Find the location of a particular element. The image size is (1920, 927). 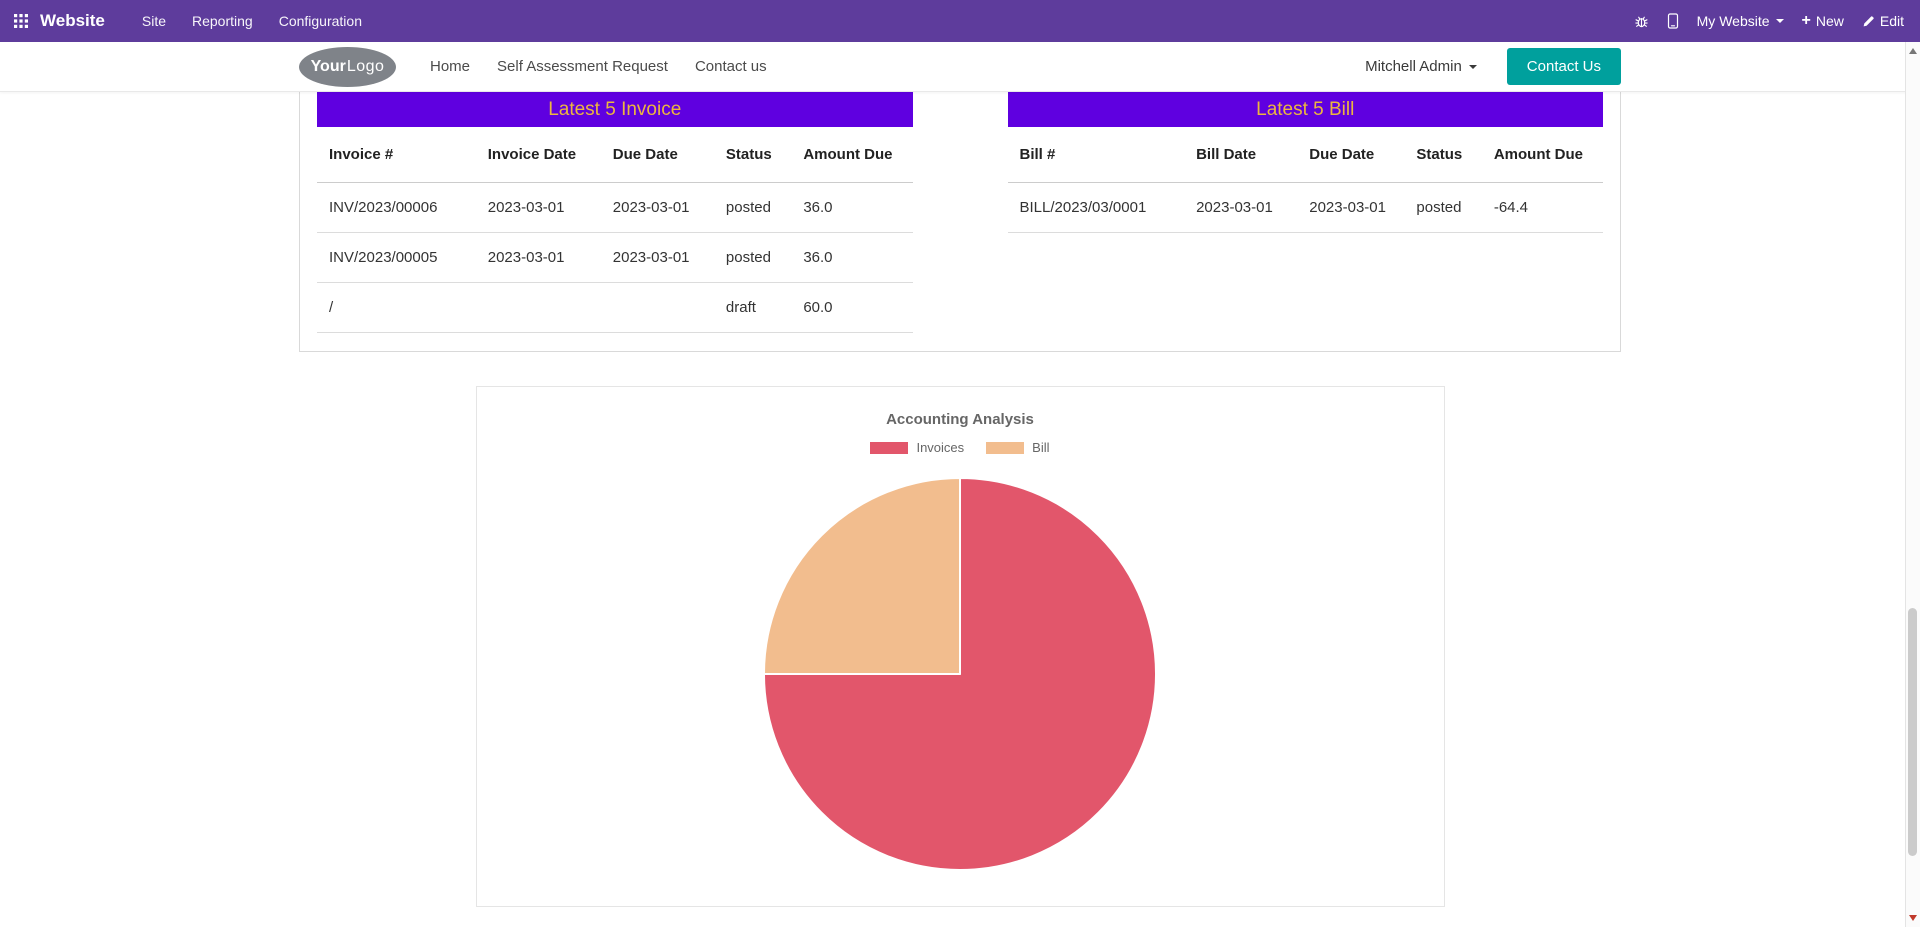

contact-us-button: Contact Us is located at coordinates (1563, 66).